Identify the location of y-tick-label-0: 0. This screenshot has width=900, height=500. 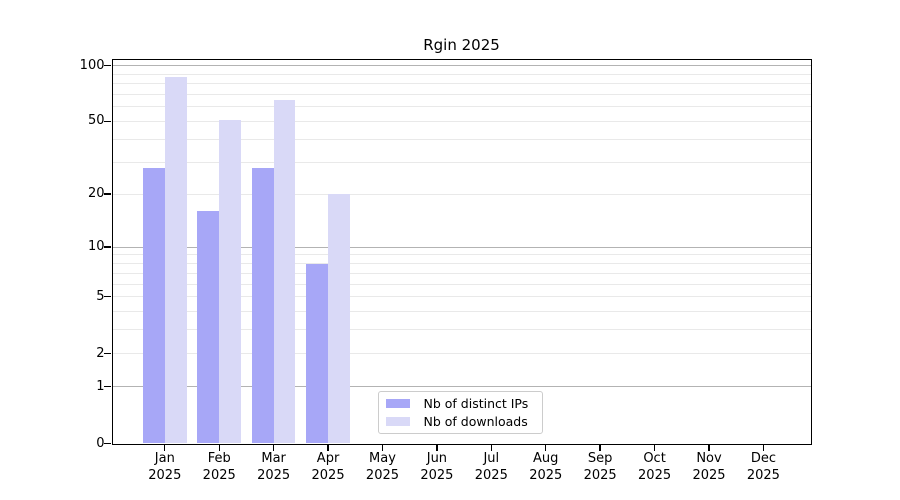
(100, 443).